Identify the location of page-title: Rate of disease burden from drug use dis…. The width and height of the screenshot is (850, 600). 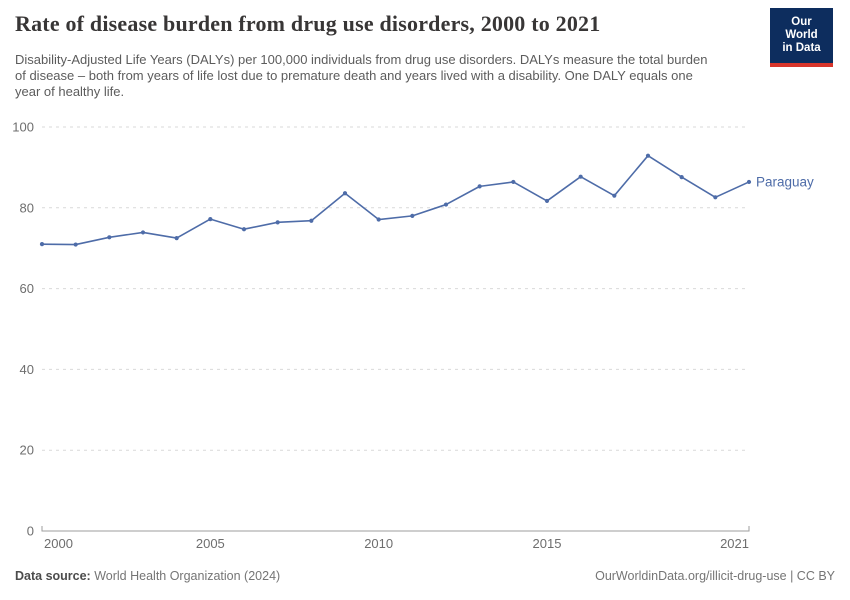
(308, 23).